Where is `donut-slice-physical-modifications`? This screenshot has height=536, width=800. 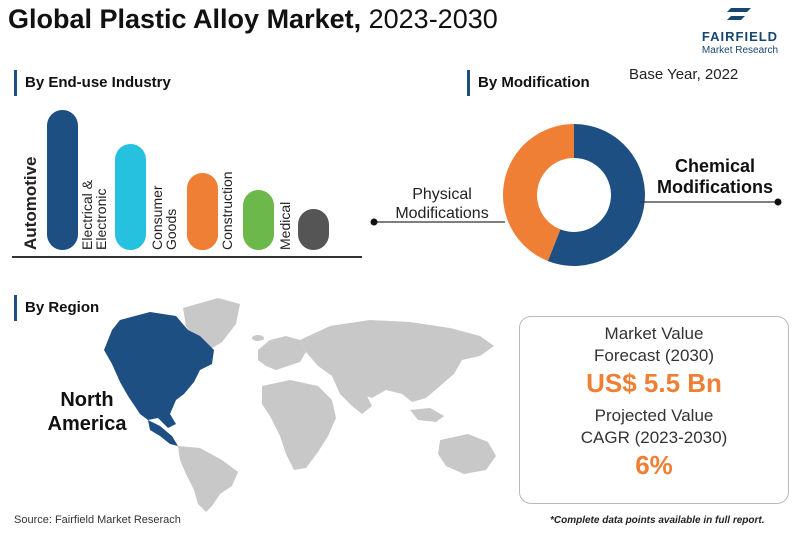 donut-slice-physical-modifications is located at coordinates (538, 193).